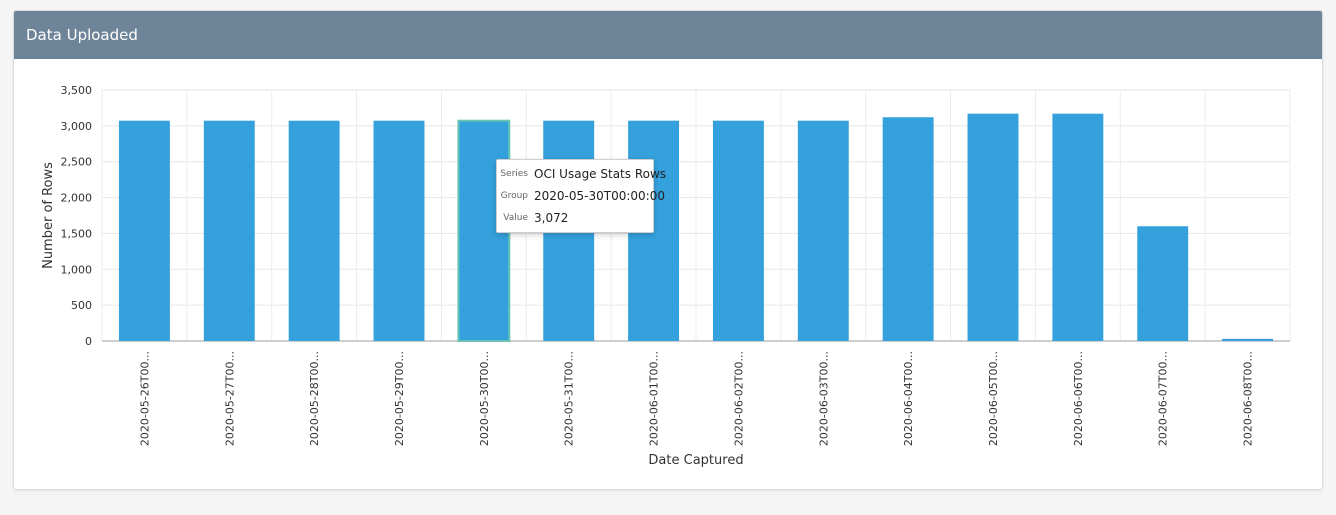  I want to click on y-tick-label: 3,500, so click(77, 90).